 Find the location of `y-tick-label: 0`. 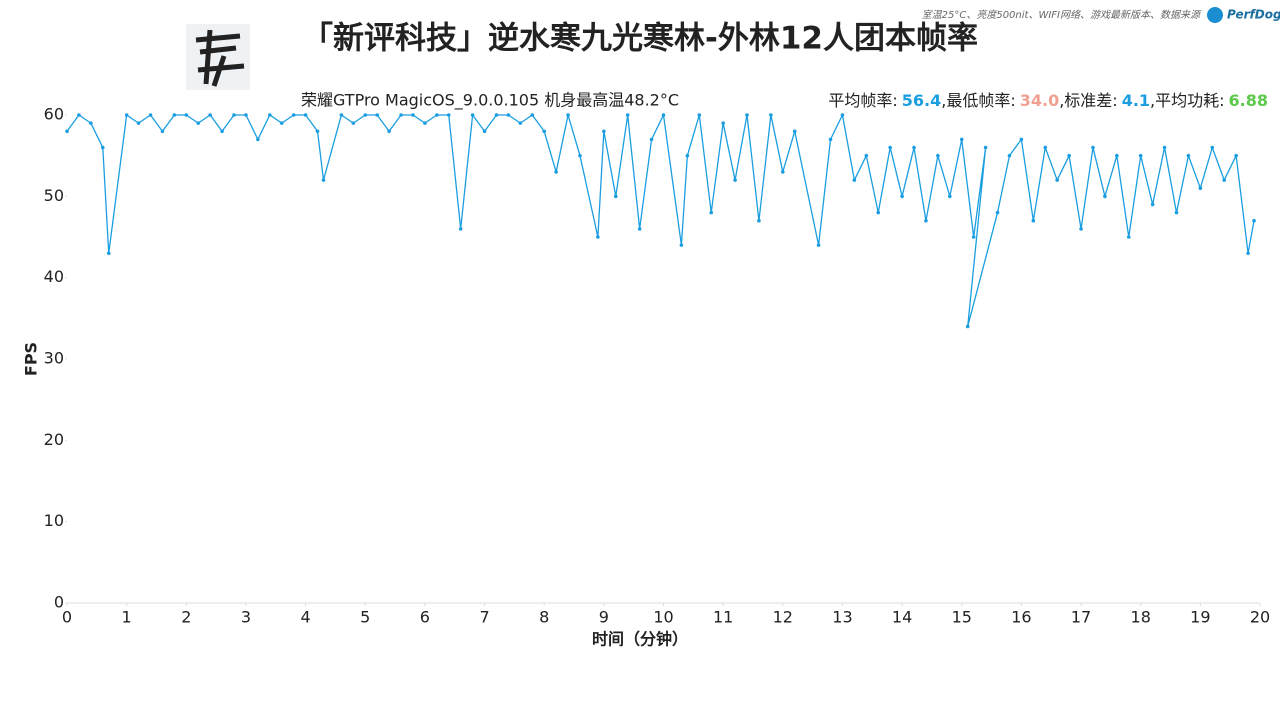

y-tick-label: 0 is located at coordinates (59, 602).